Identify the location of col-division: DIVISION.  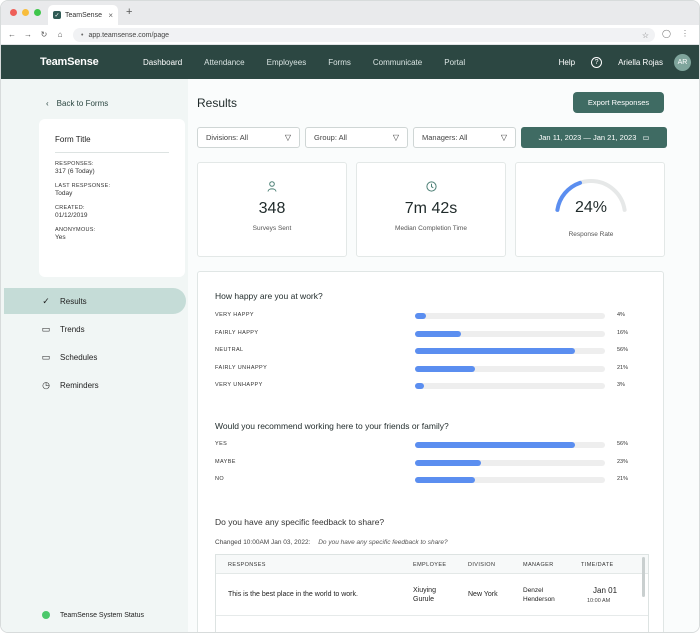
(482, 565).